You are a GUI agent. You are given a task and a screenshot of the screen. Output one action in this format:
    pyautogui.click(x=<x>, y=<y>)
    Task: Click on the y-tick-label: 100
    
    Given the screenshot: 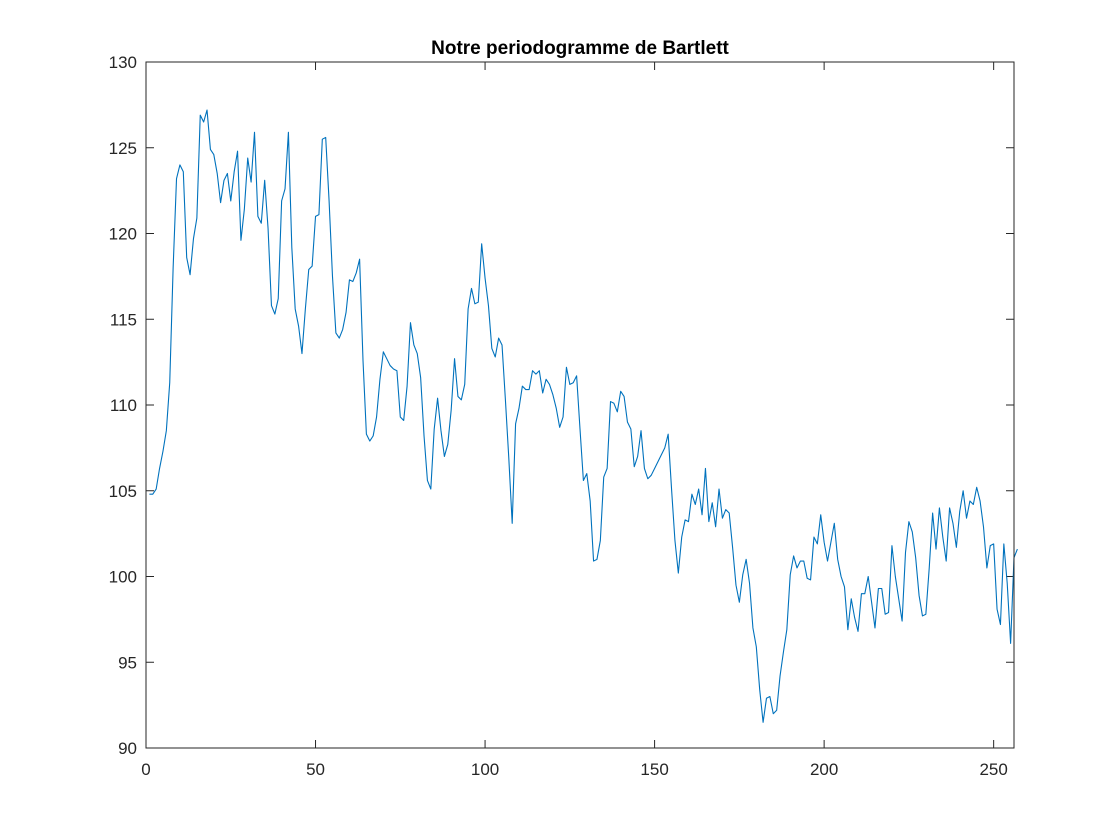 What is the action you would take?
    pyautogui.click(x=123, y=577)
    